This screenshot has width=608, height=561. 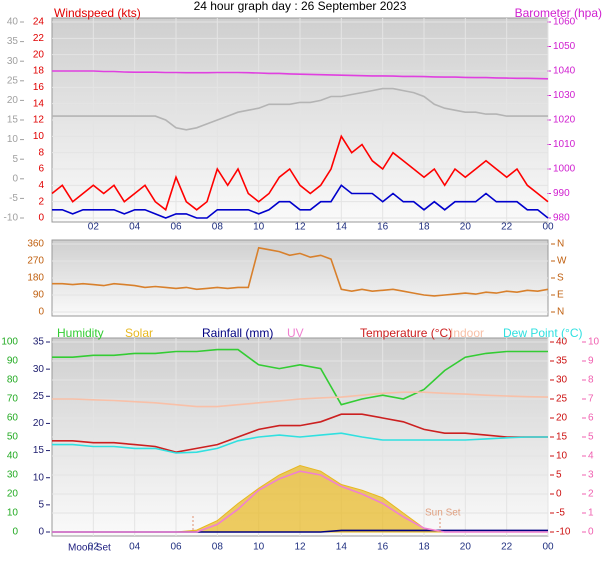 What do you see at coordinates (507, 227) in the screenshot?
I see `x-tick-label: 22` at bounding box center [507, 227].